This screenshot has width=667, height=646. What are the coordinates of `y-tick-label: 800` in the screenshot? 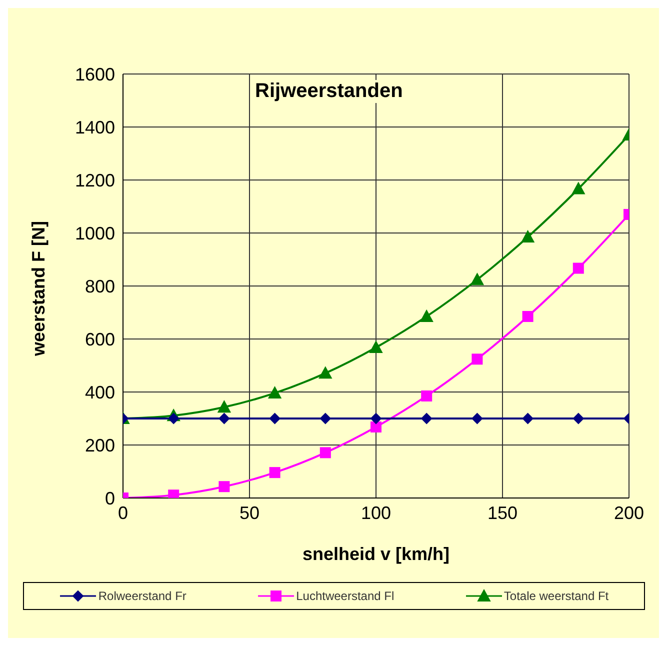 It's located at (99, 286).